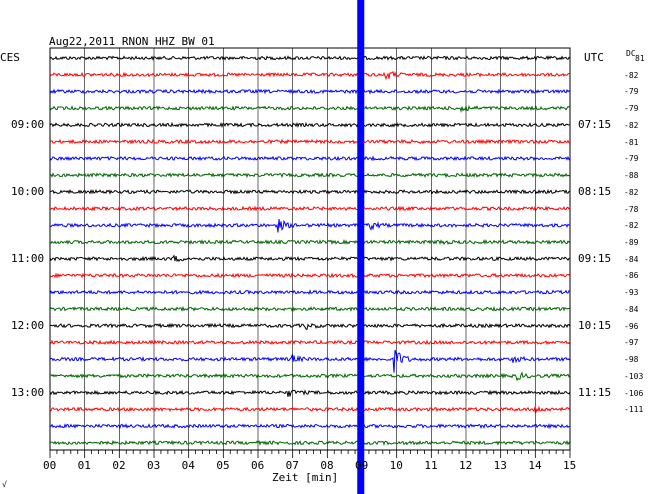 This screenshot has height=494, width=650. What do you see at coordinates (28, 124) in the screenshot?
I see `hour-label-left: 09:00` at bounding box center [28, 124].